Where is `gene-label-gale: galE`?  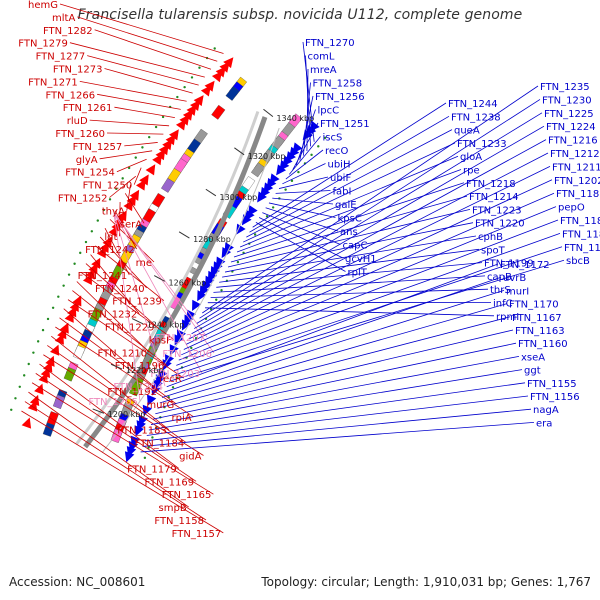
gene-label-gale: galE is located at coordinates (346, 205).